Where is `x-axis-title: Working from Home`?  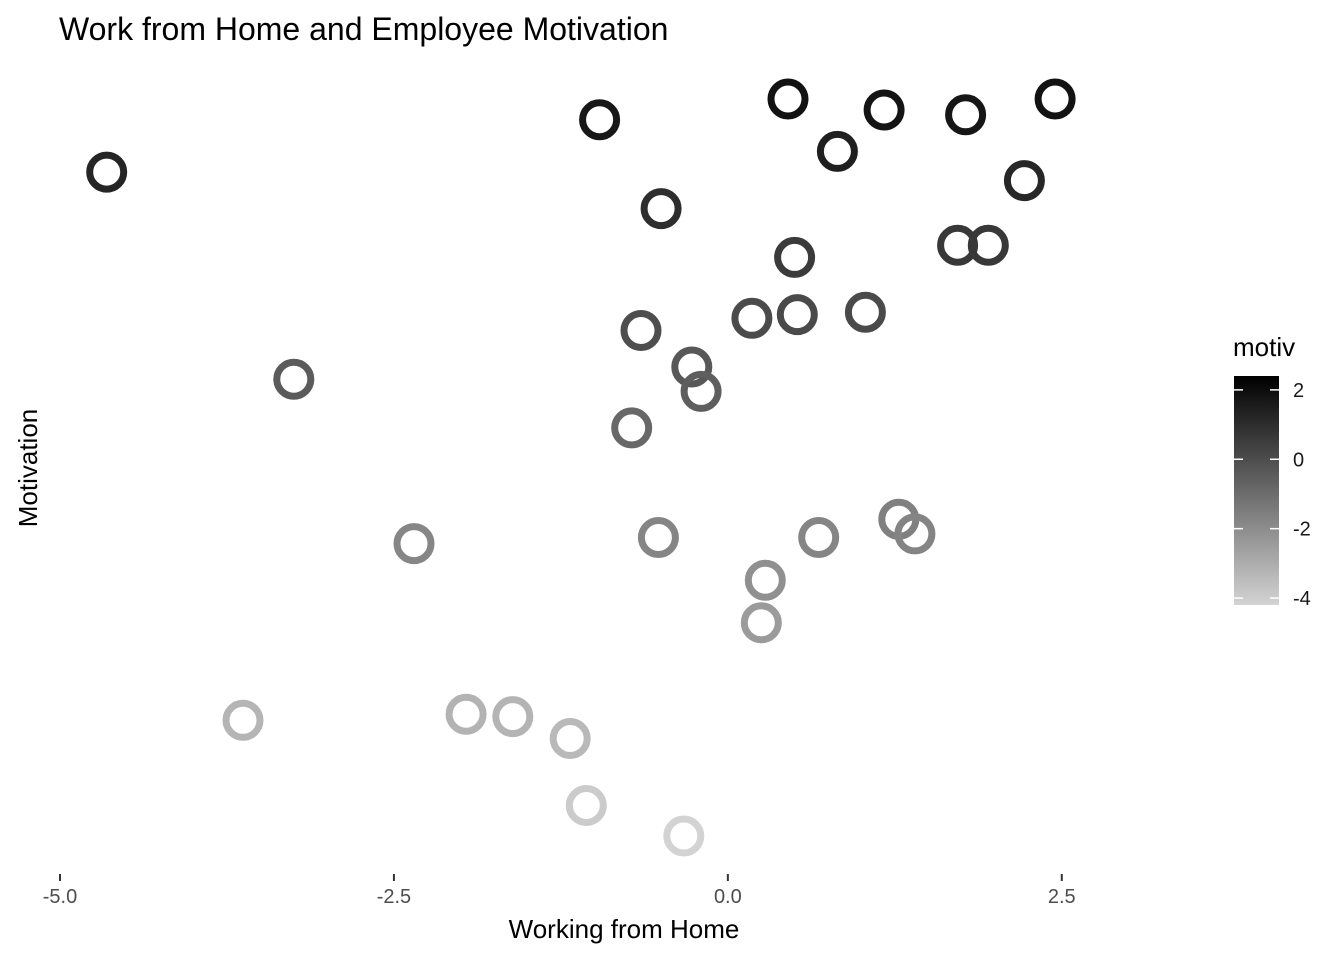 x-axis-title: Working from Home is located at coordinates (624, 929).